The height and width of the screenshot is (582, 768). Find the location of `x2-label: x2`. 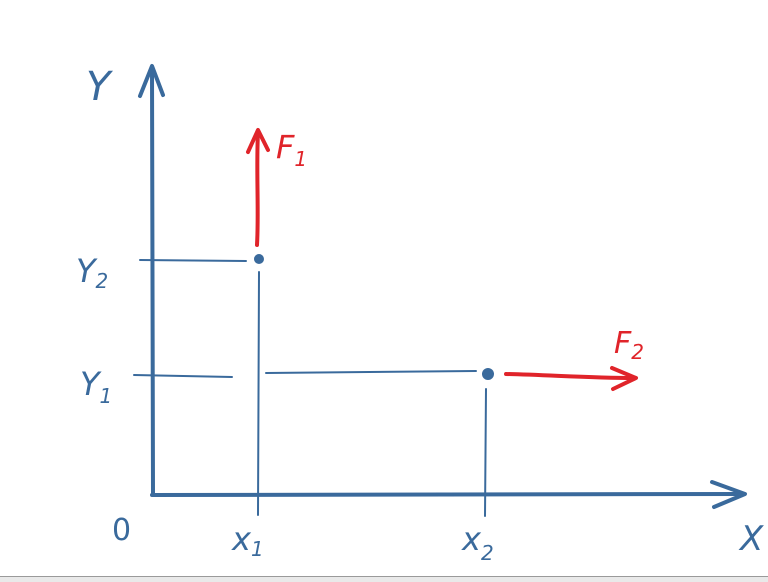

x2-label: x2 is located at coordinates (477, 542).